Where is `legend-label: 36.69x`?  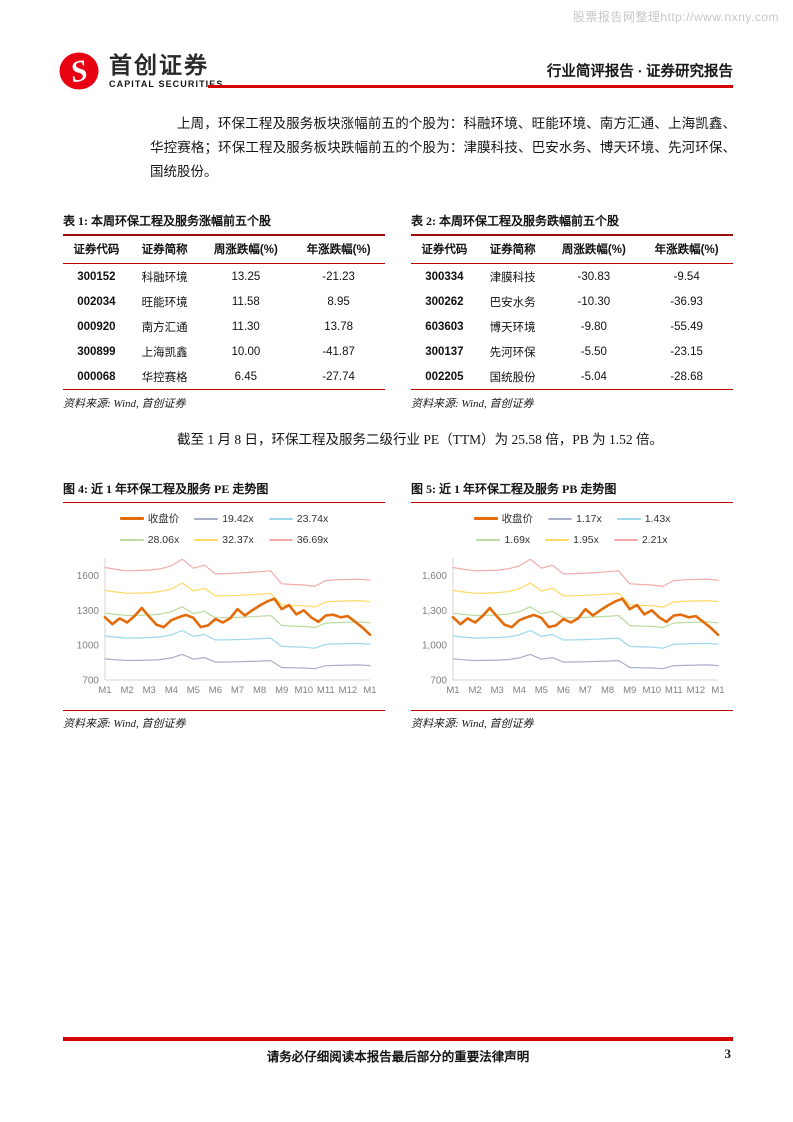
legend-label: 36.69x is located at coordinates (312, 540).